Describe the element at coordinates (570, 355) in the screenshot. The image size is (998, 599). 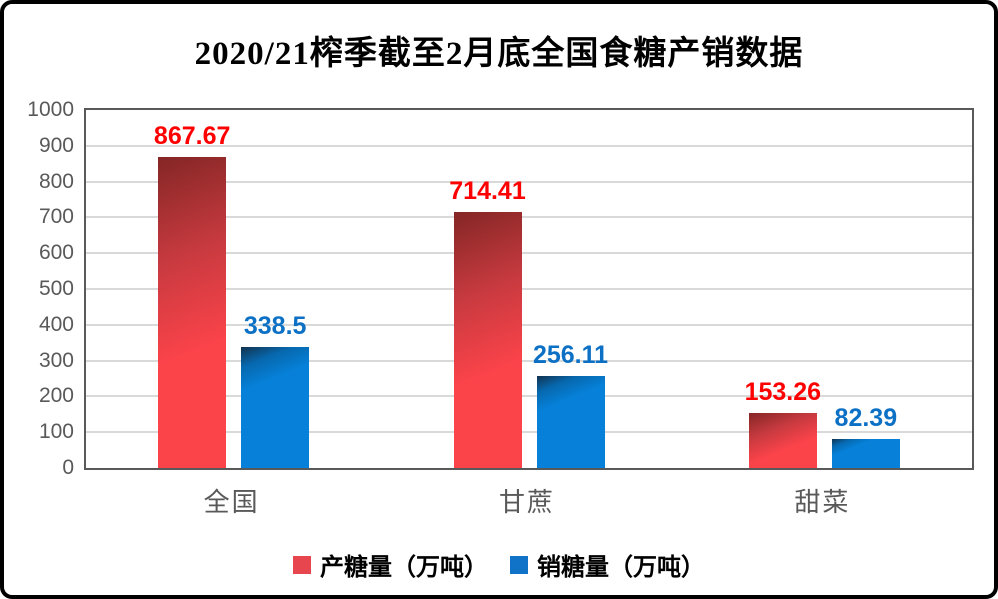
I see `bar-value-label: 256.11` at that location.